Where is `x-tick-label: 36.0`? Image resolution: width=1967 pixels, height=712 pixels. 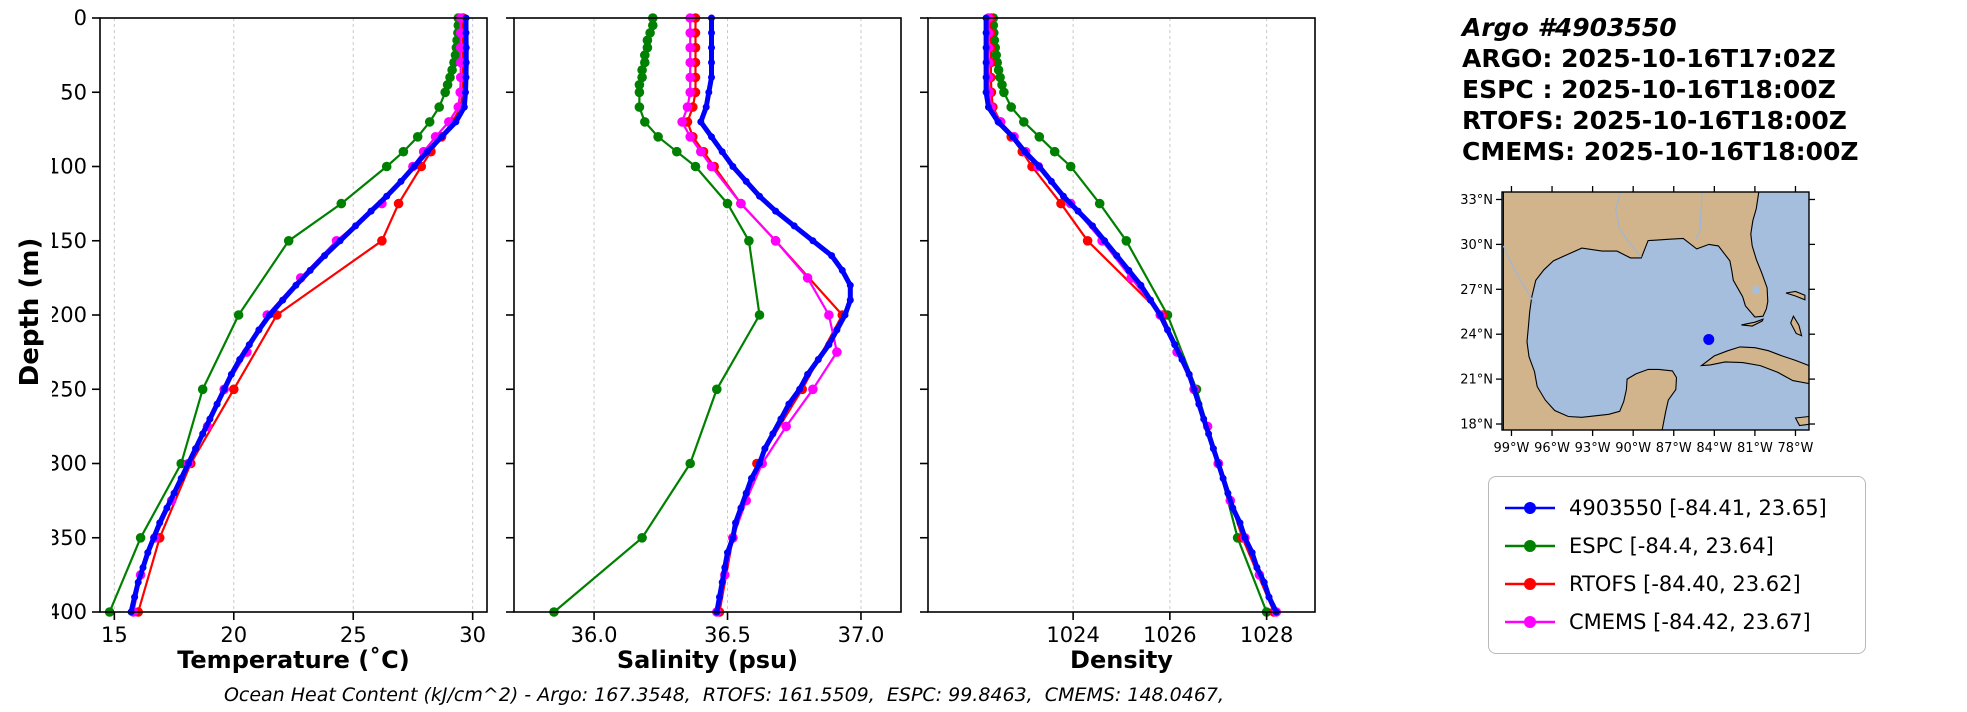
x-tick-label: 36.0 is located at coordinates (594, 635).